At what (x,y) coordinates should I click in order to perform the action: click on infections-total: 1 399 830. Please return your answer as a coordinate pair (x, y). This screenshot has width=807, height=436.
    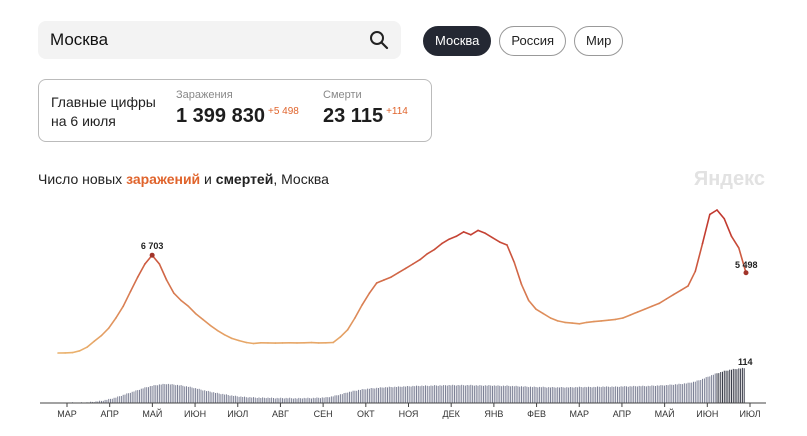
    Looking at the image, I should click on (220, 116).